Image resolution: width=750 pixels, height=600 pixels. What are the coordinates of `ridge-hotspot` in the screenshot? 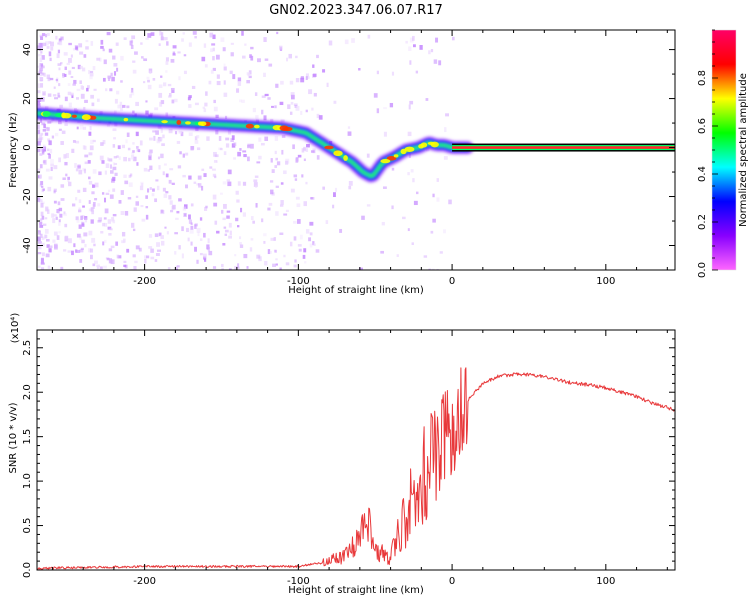 It's located at (74, 116).